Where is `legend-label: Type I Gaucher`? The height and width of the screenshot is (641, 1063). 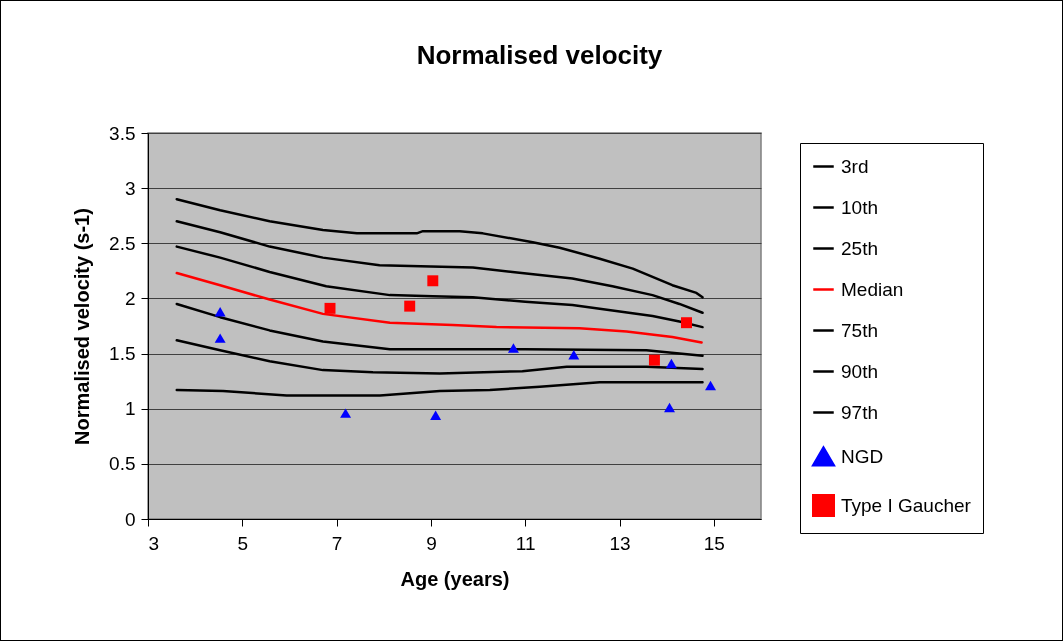 legend-label: Type I Gaucher is located at coordinates (906, 505).